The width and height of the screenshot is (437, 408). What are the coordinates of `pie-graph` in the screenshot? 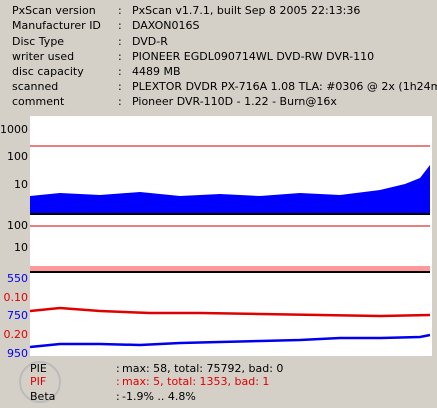 It's located at (230, 189).